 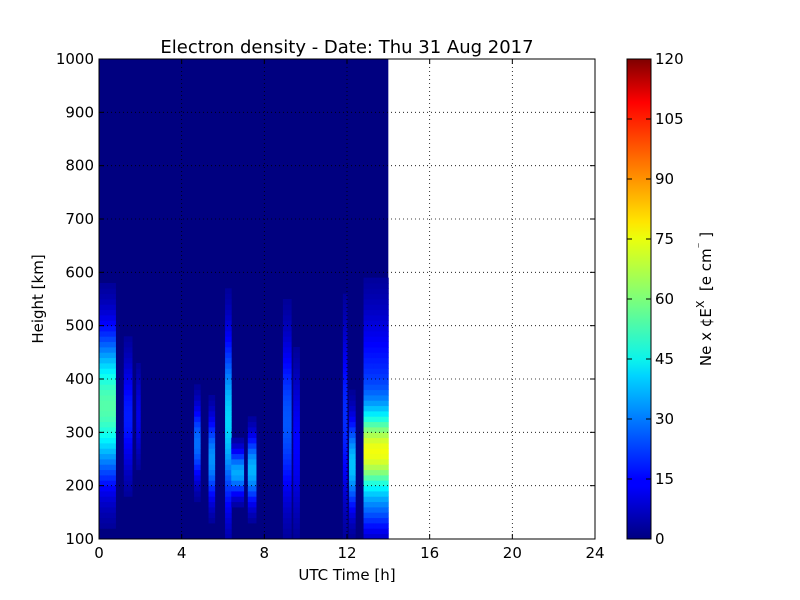 I want to click on colorbar-label-unit: [e cm, so click(x=706, y=274).